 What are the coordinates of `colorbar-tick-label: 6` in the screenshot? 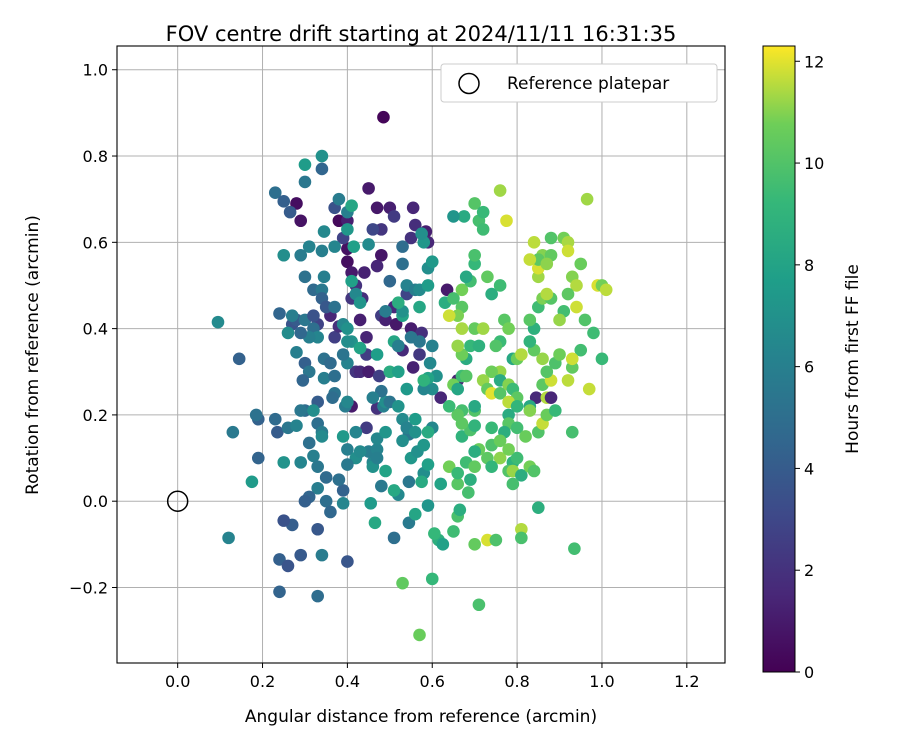 It's located at (809, 367).